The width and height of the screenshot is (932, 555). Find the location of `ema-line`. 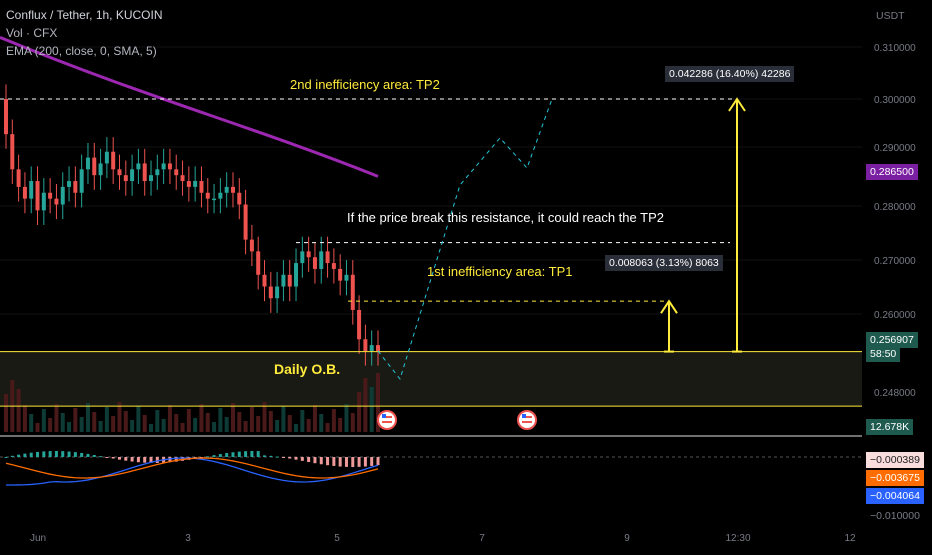

ema-line is located at coordinates (189, 106).